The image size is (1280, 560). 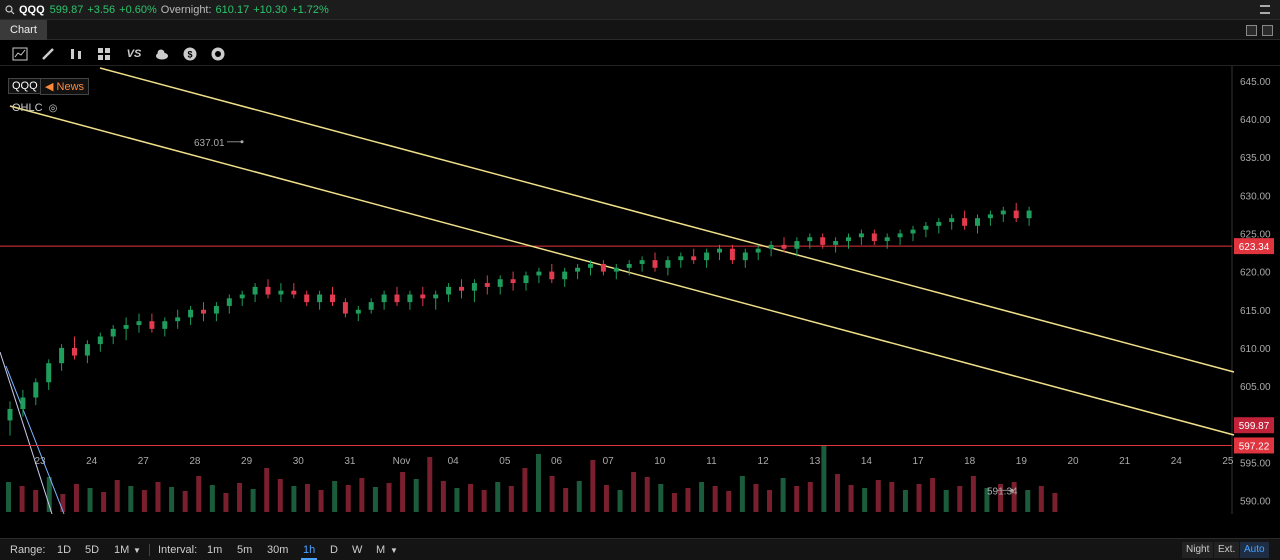 What do you see at coordinates (64, 550) in the screenshot?
I see `range-1d: 1D` at bounding box center [64, 550].